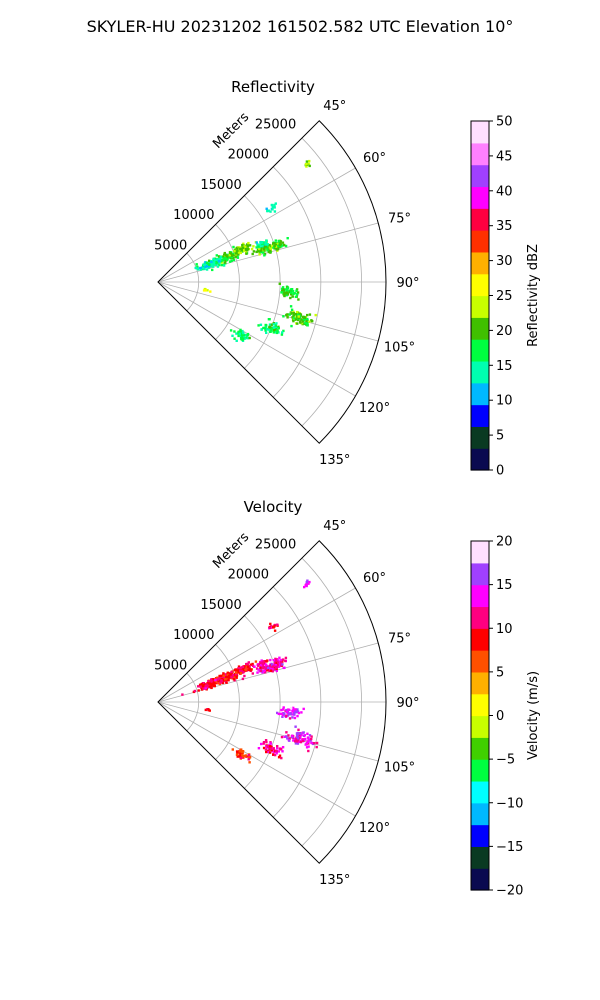  I want to click on colorbar-segment, so click(480, 748).